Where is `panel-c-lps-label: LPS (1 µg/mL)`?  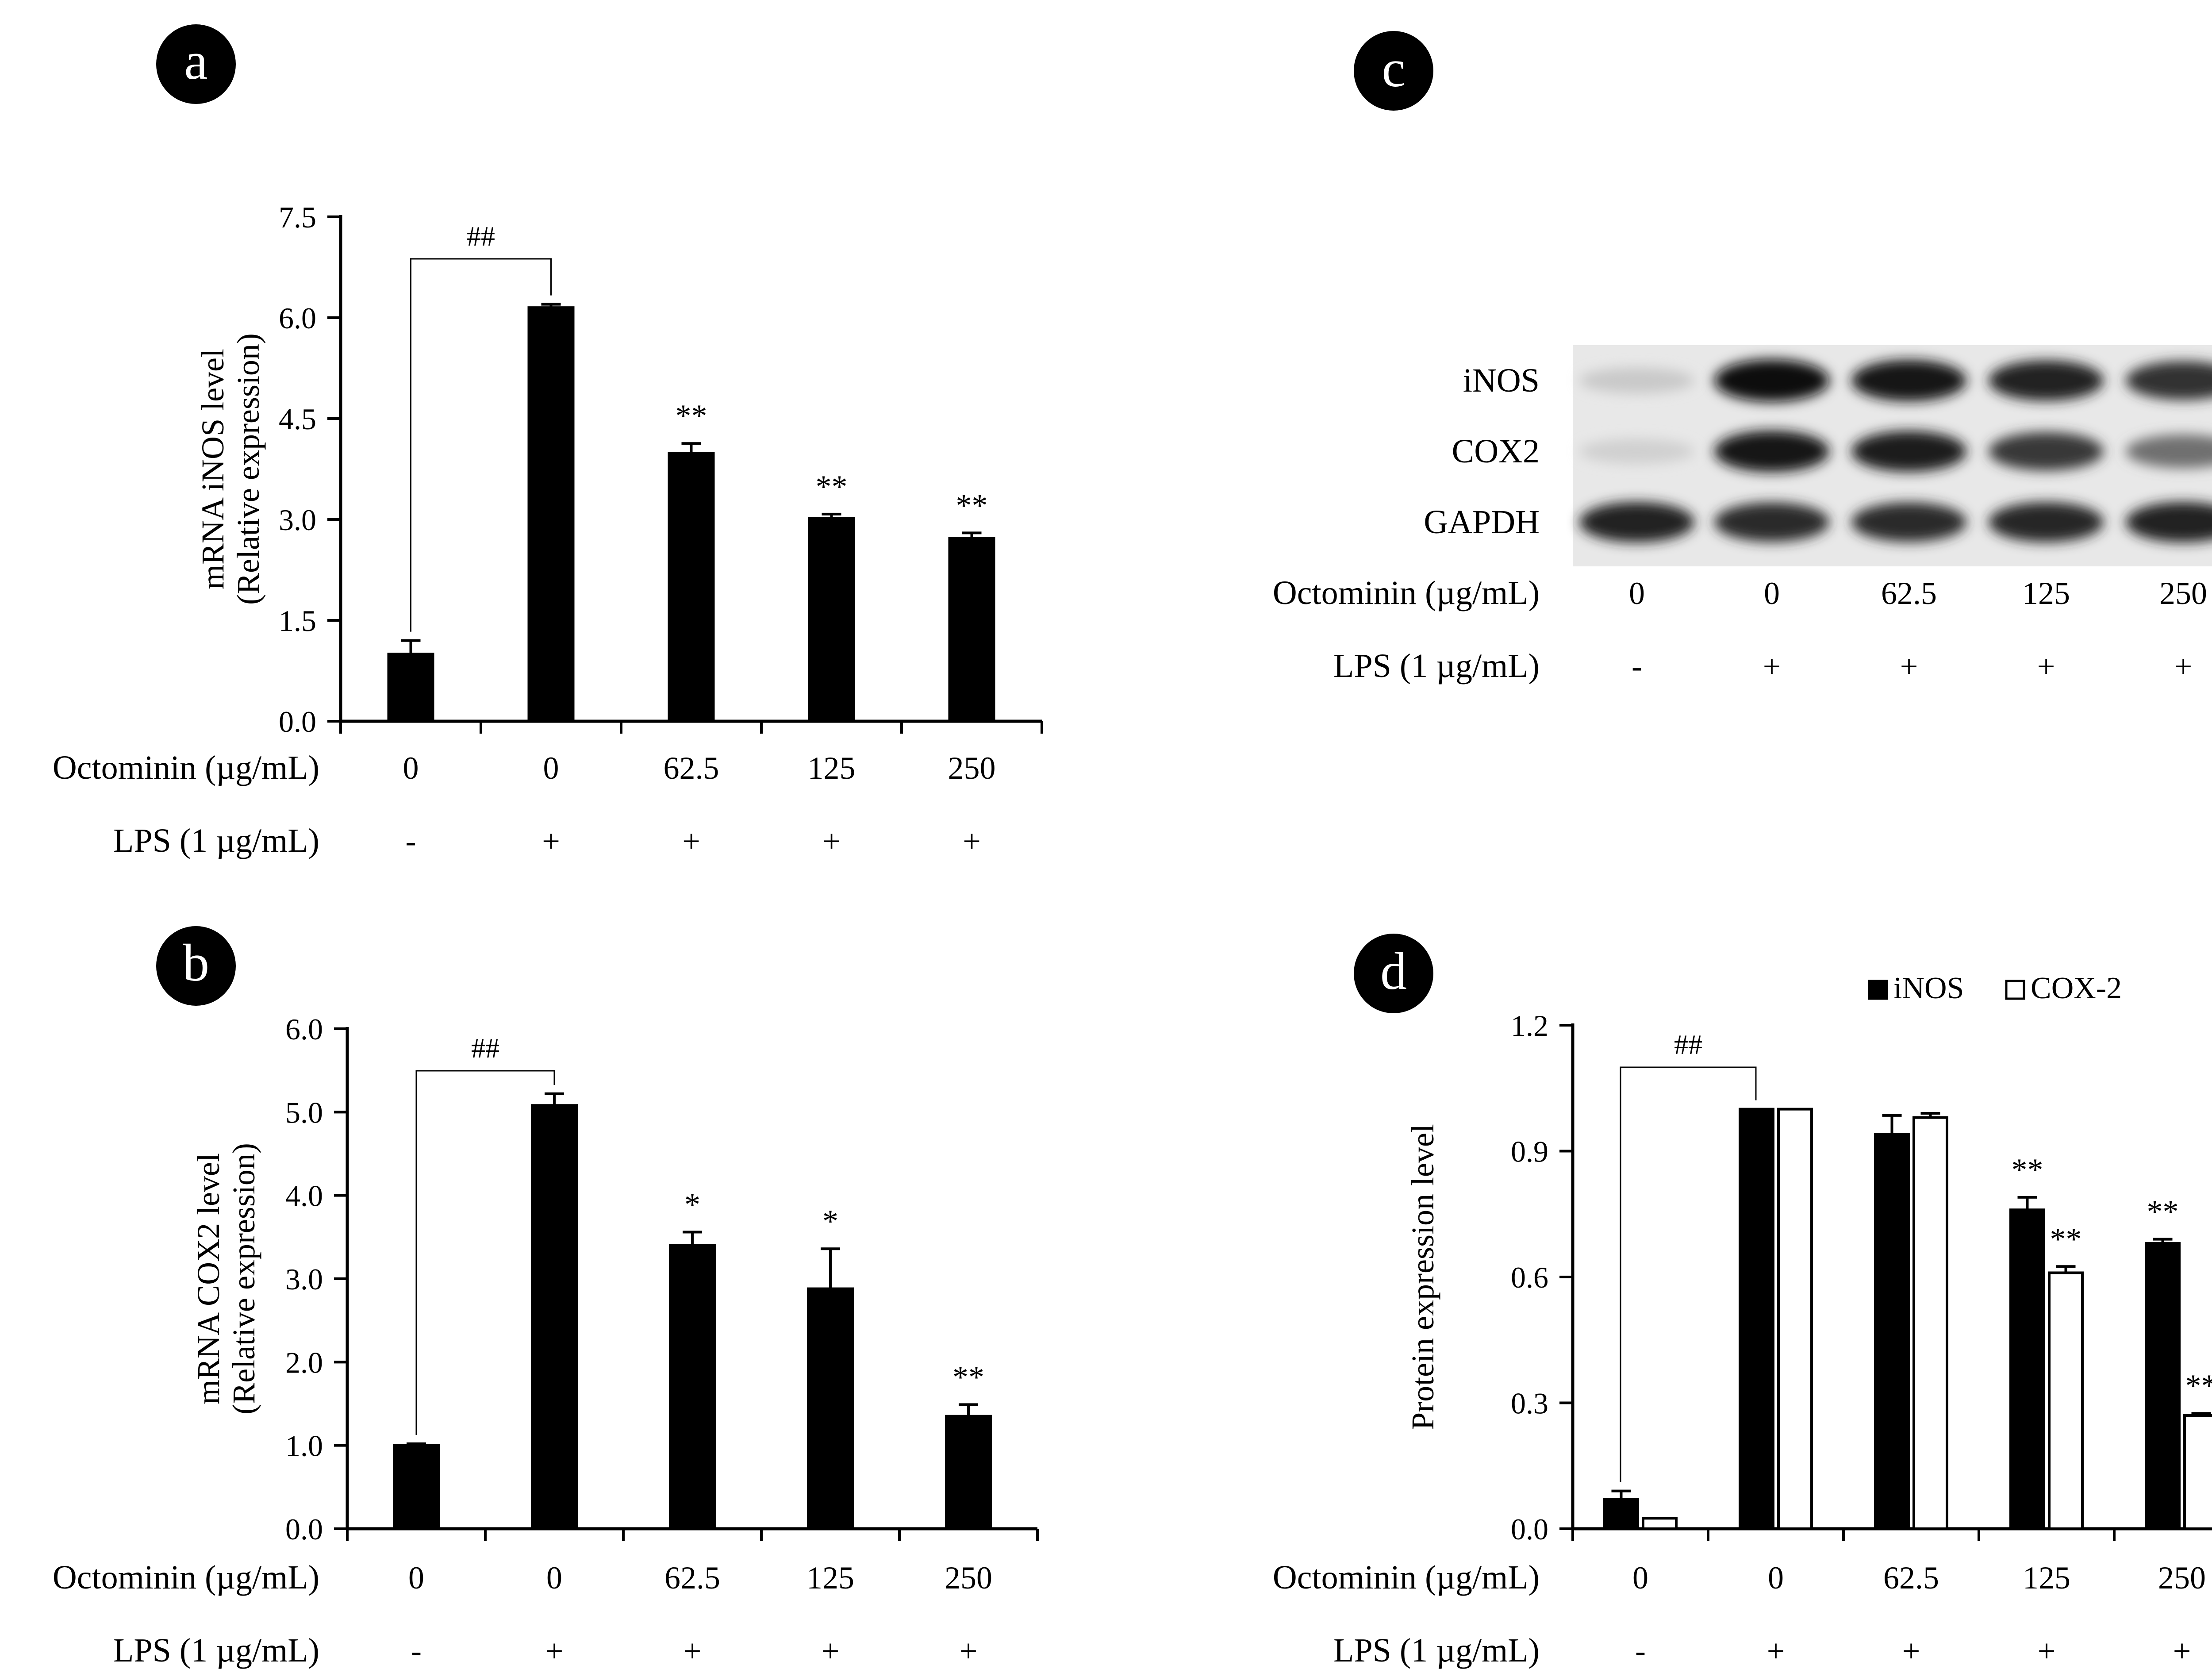 panel-c-lps-label: LPS (1 µg/mL) is located at coordinates (1437, 666).